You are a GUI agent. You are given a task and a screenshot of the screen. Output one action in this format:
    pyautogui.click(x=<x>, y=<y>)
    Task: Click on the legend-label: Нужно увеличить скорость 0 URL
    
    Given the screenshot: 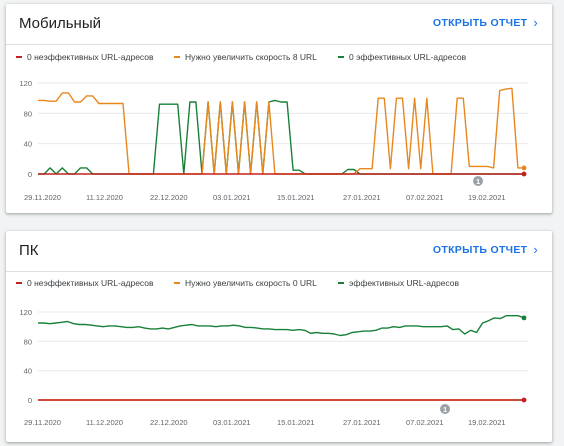 What is the action you would take?
    pyautogui.click(x=251, y=283)
    